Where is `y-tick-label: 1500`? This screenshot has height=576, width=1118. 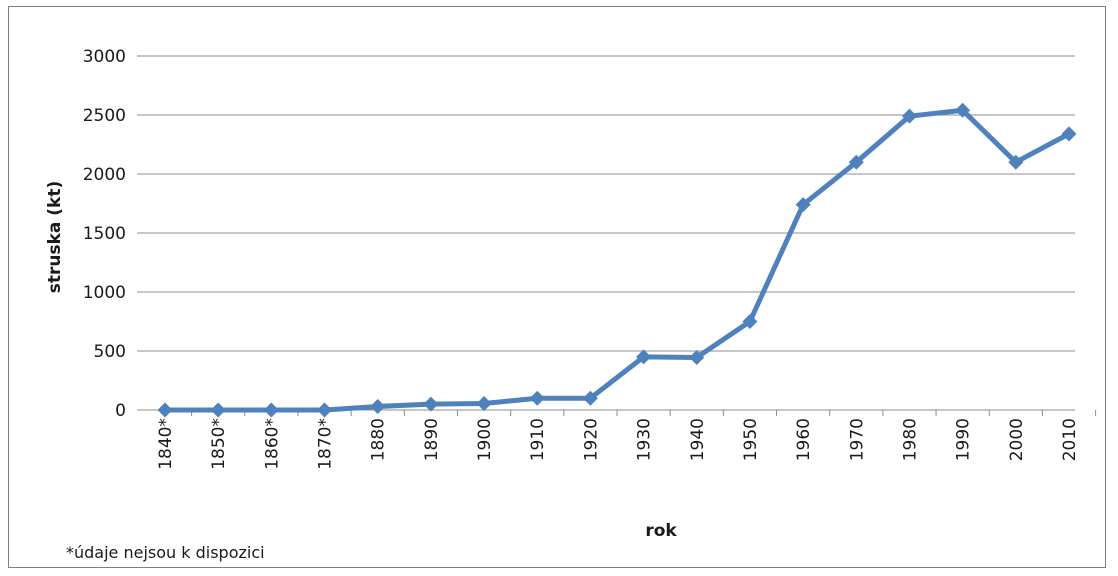
y-tick-label: 1500 is located at coordinates (104, 234).